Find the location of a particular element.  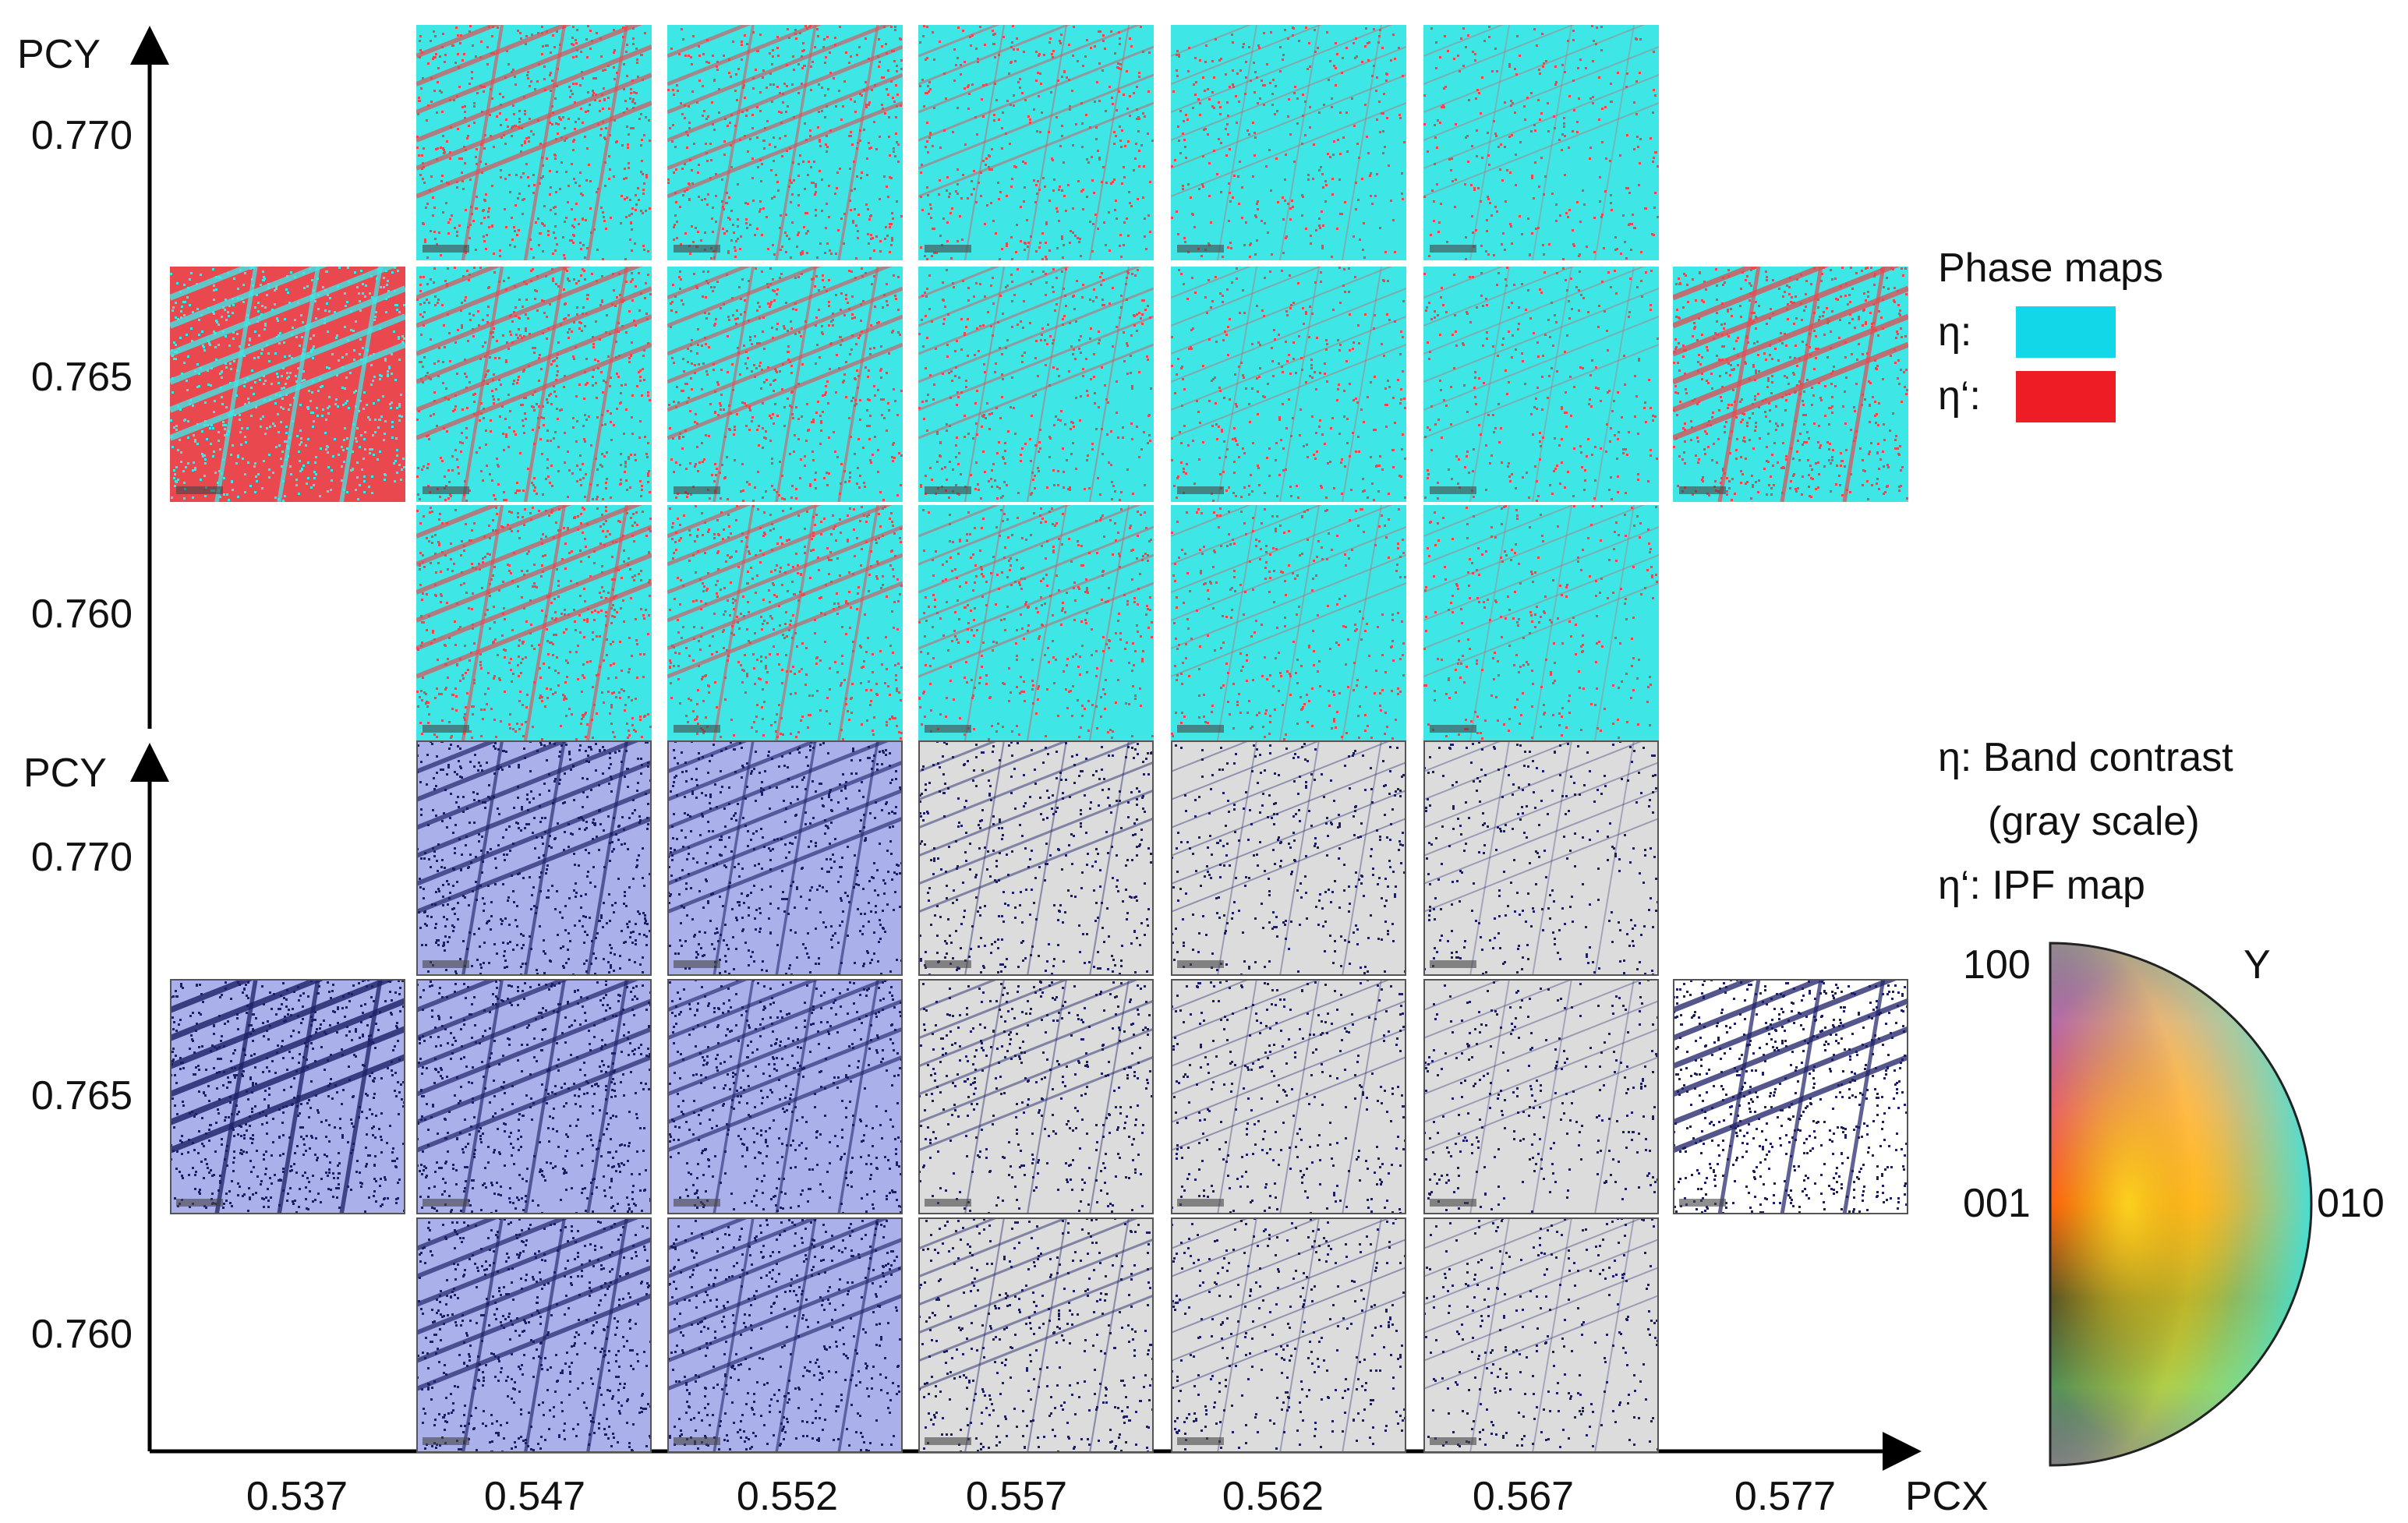

upper-y-tick-0765: 0.765 is located at coordinates (81, 377).